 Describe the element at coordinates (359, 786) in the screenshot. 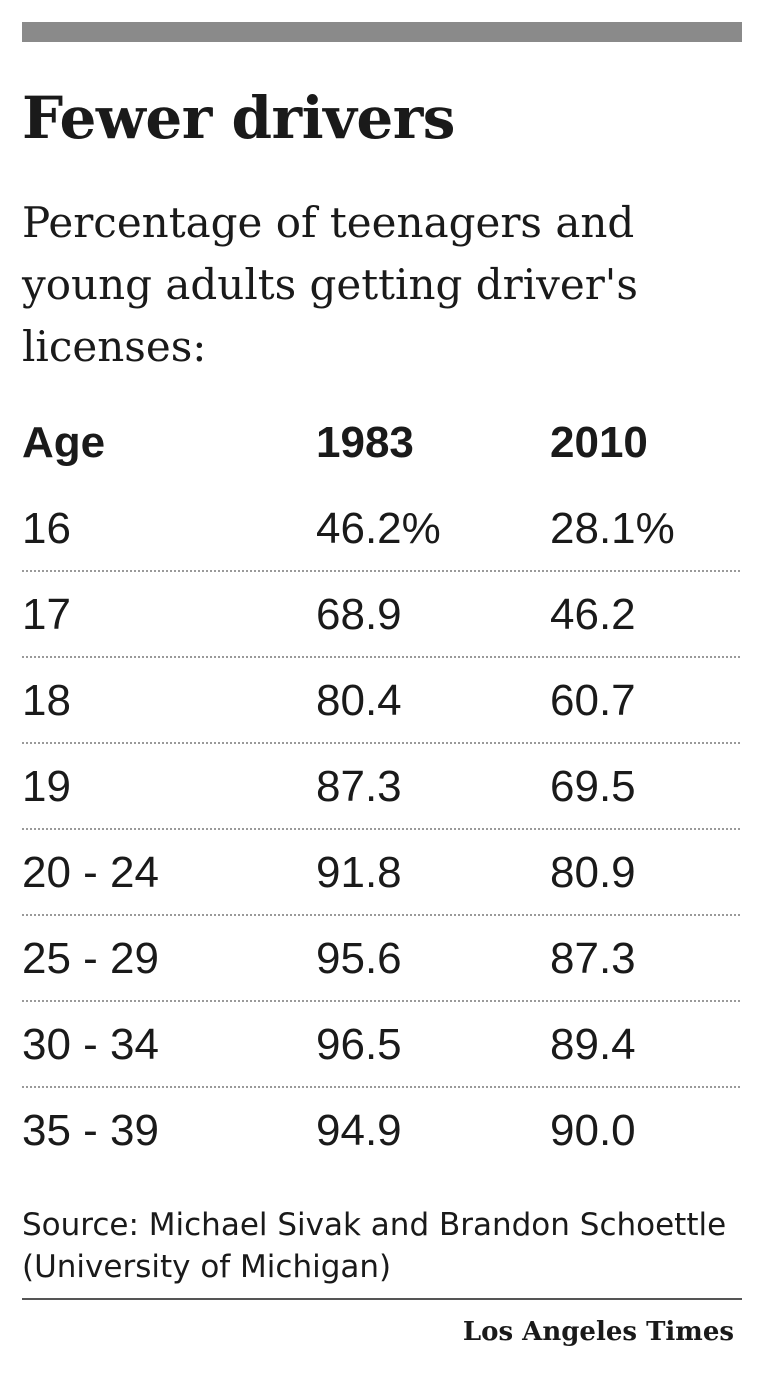

I see `value-1983-cell: 87.3` at that location.